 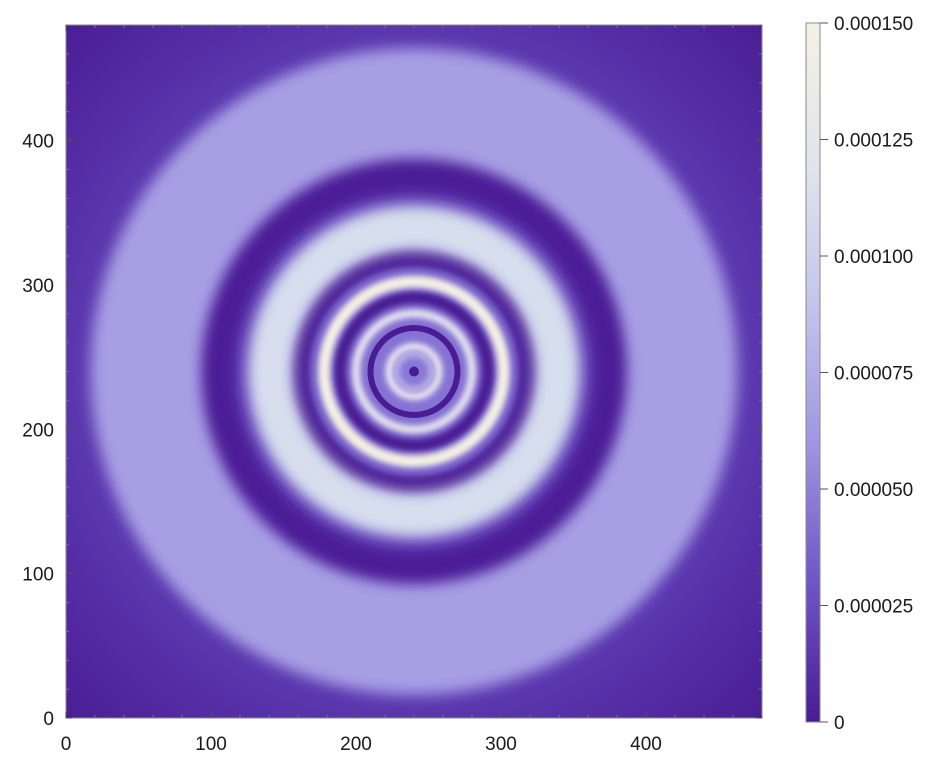 I want to click on center-dot, so click(x=414, y=371).